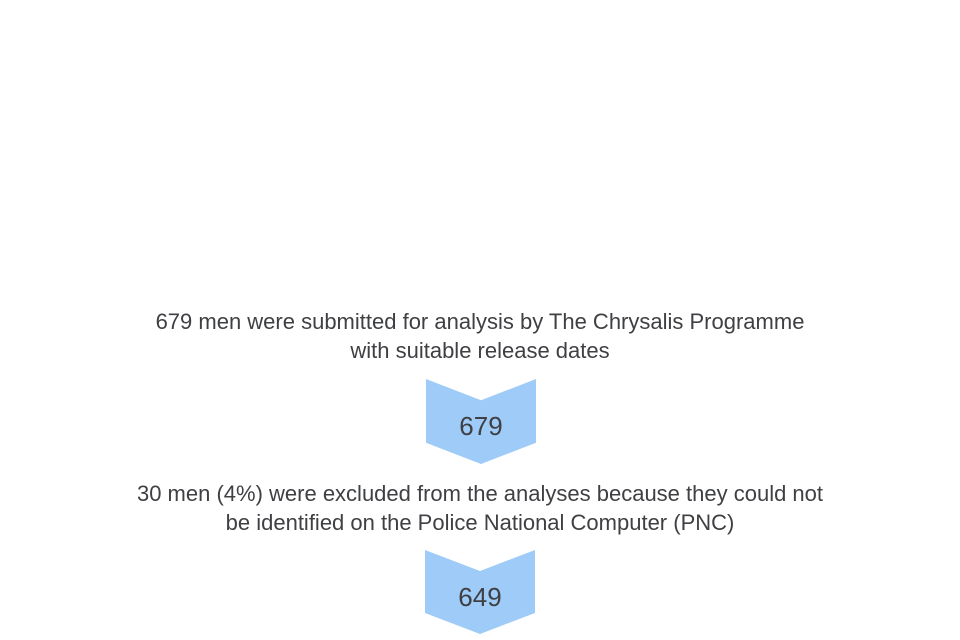 The width and height of the screenshot is (960, 640). I want to click on step1-count: 679, so click(481, 426).